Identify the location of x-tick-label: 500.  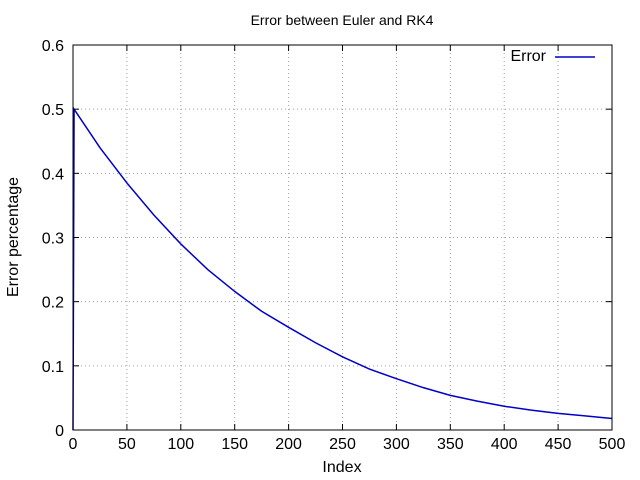
(612, 444).